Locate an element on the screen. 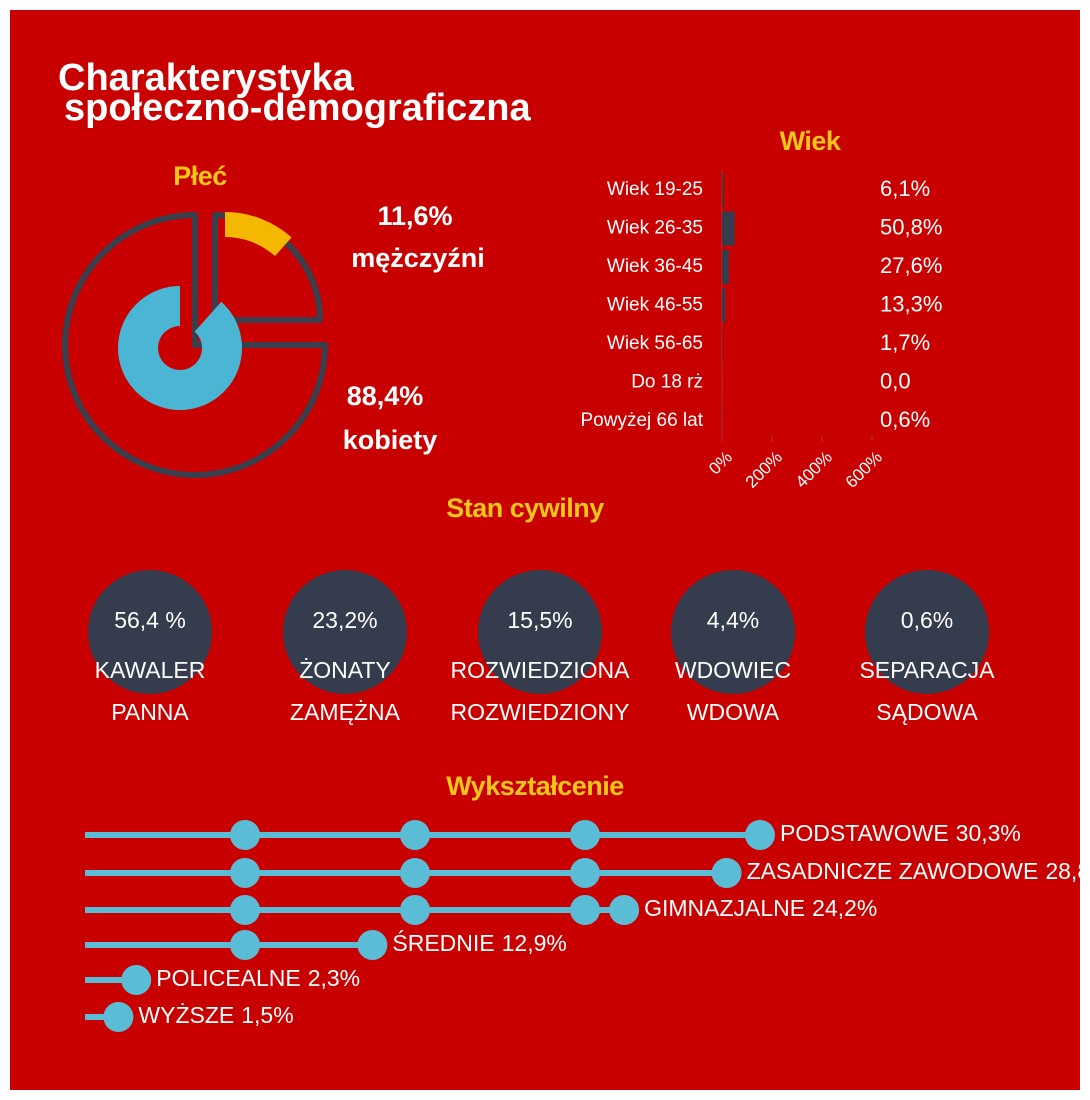 This screenshot has width=1090, height=1100. category-label: ROZWIEDZIONY is located at coordinates (540, 712).